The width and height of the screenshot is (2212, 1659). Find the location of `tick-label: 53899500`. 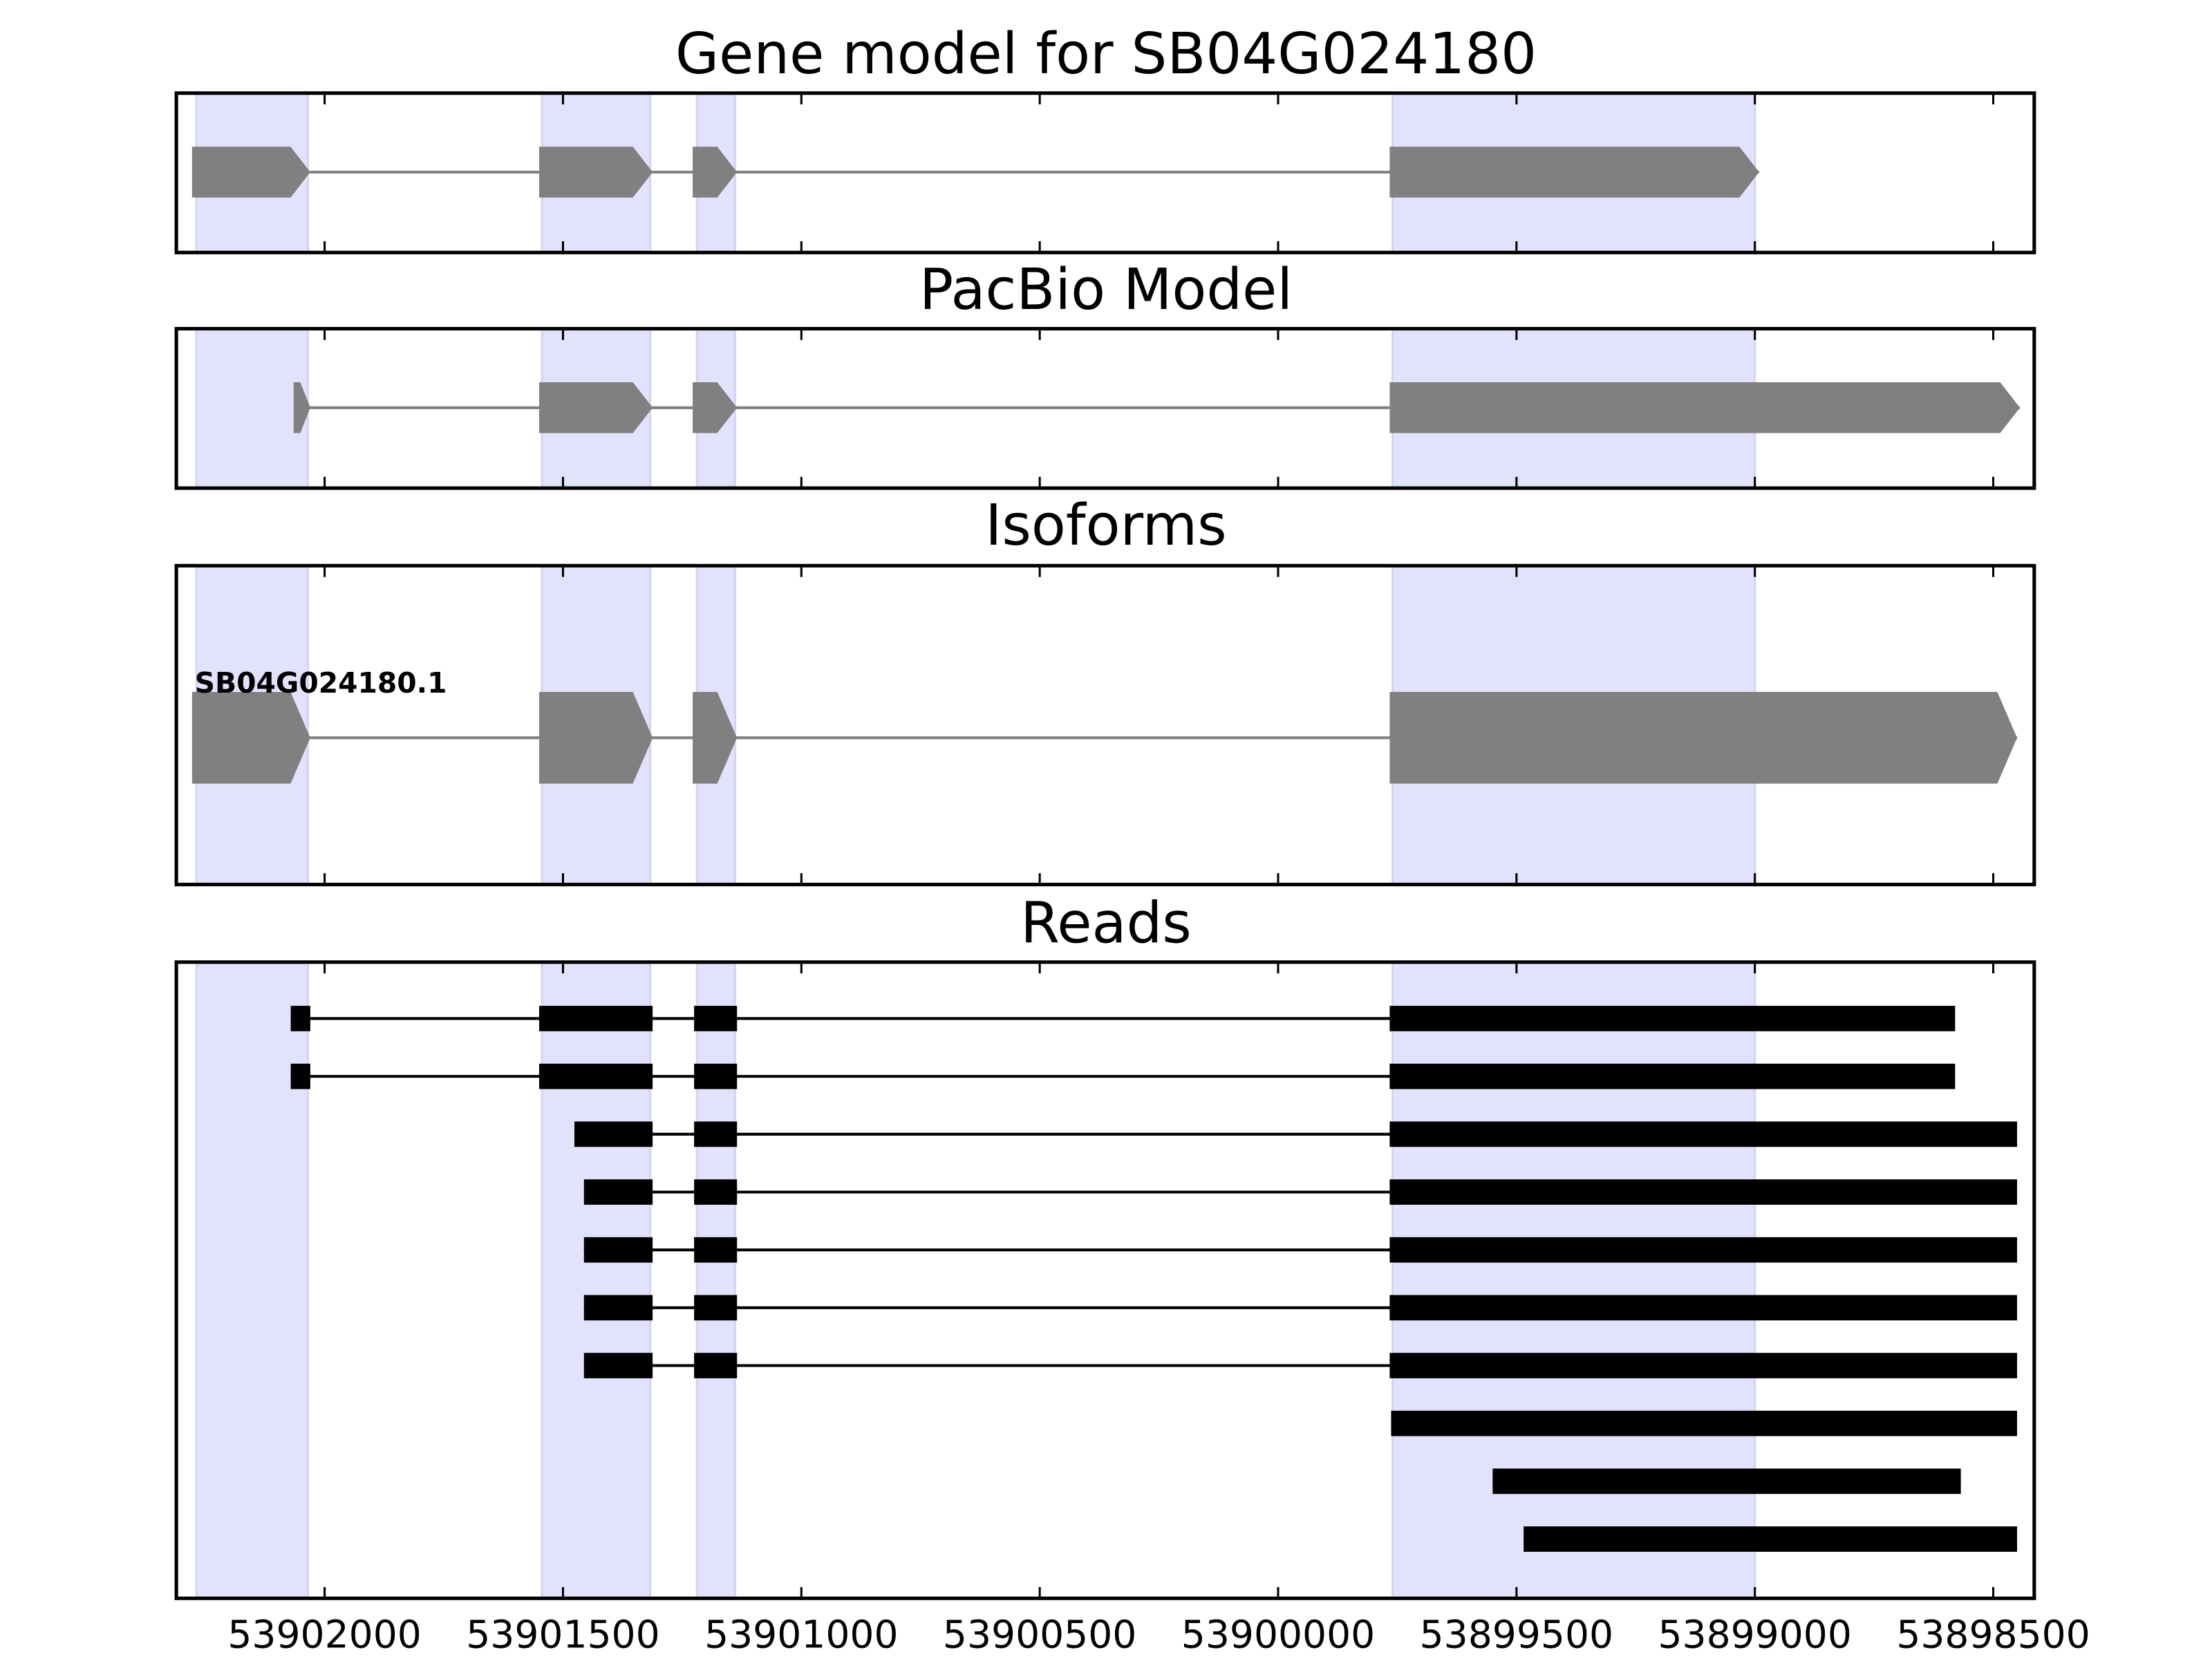

tick-label: 53899500 is located at coordinates (1516, 1635).